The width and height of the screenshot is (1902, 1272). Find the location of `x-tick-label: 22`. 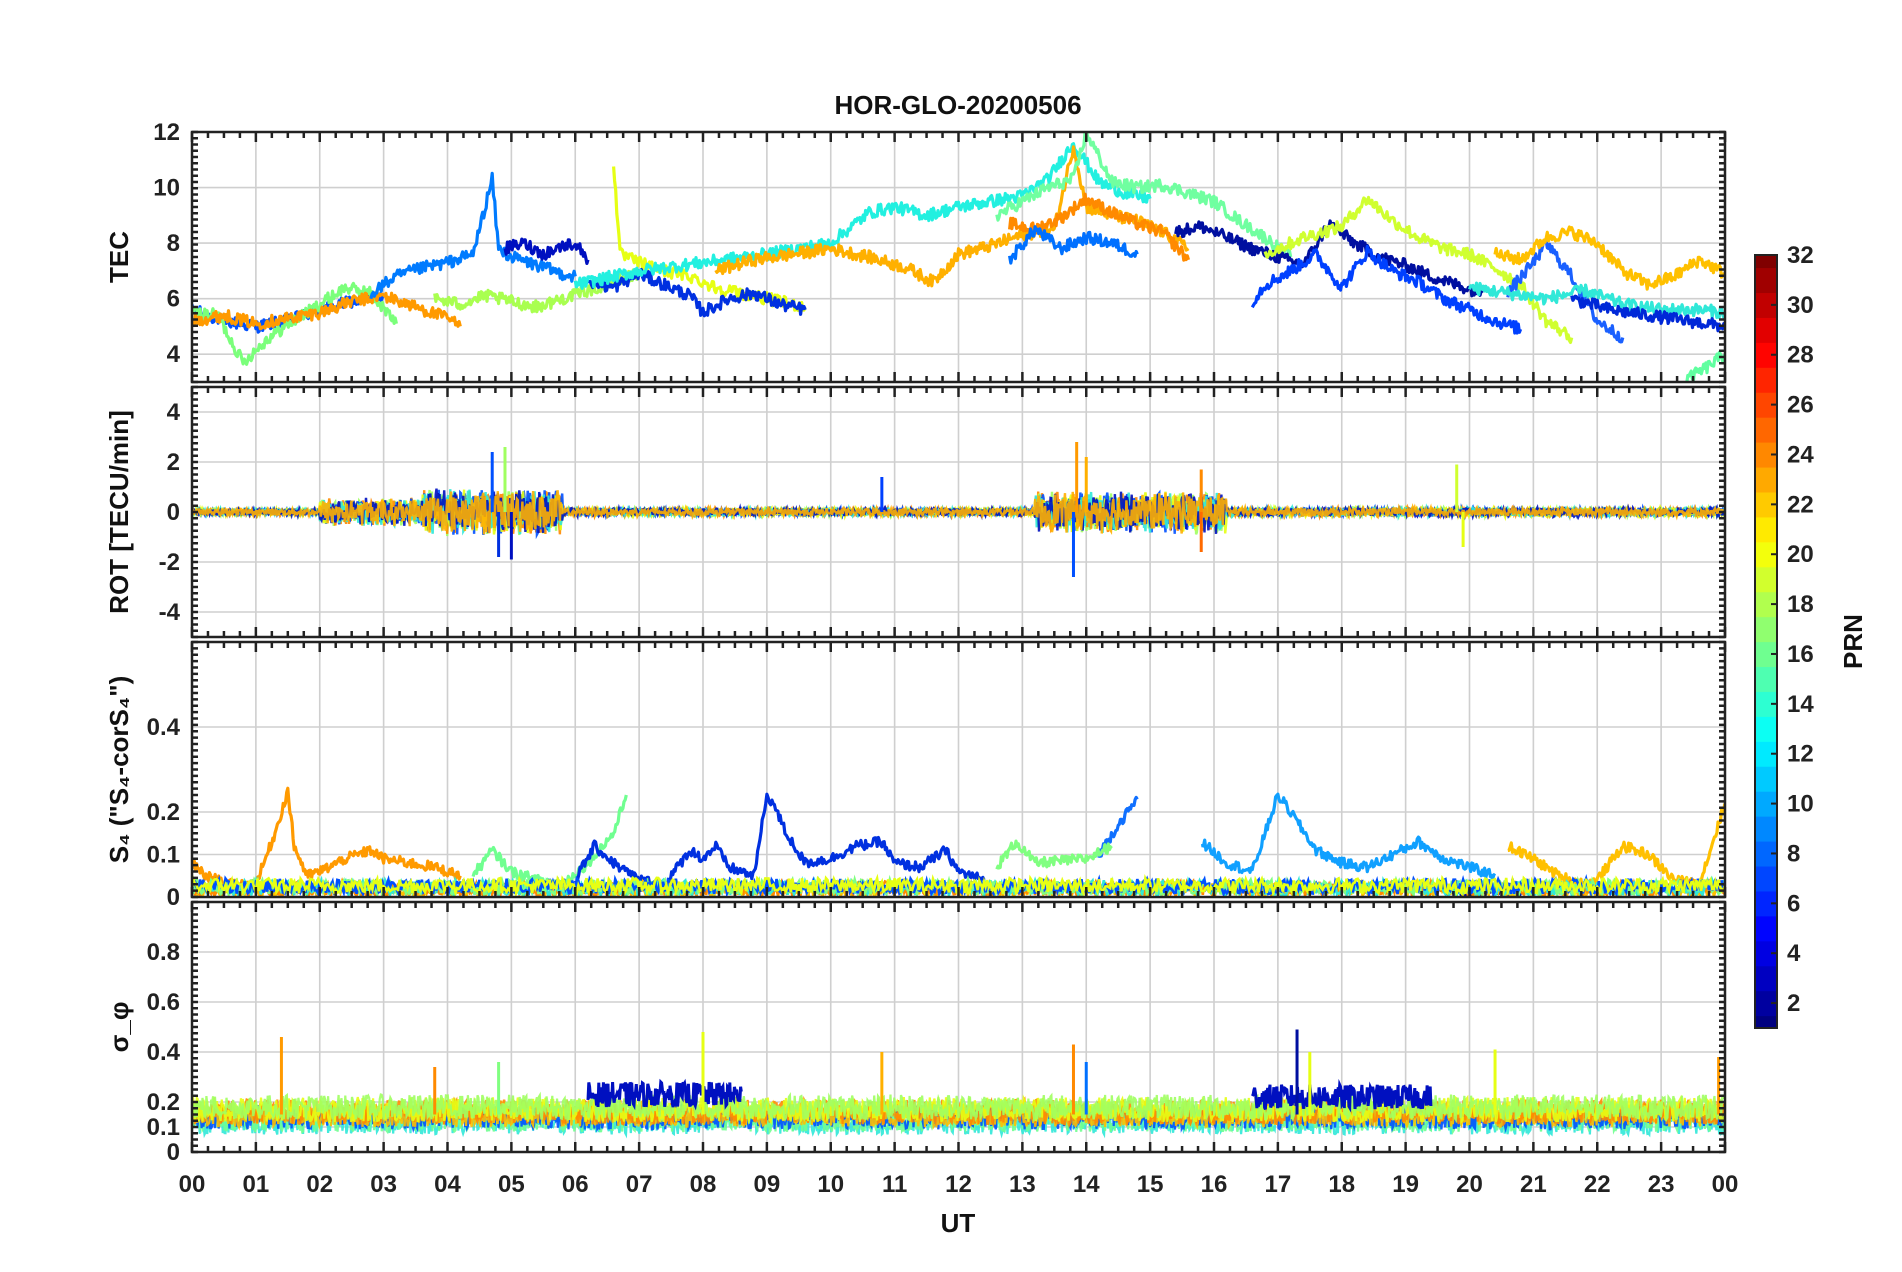

x-tick-label: 22 is located at coordinates (1597, 1184).